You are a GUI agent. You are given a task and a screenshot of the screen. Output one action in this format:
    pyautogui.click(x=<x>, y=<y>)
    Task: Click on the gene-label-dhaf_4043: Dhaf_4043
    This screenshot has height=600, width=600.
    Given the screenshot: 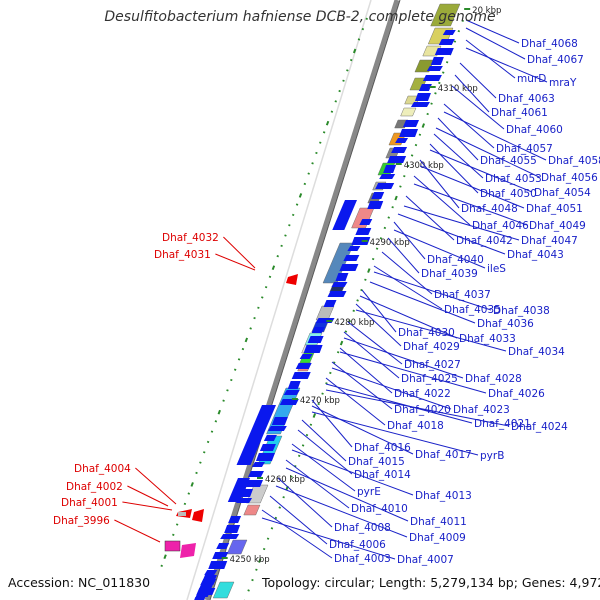 What is the action you would take?
    pyautogui.click(x=535, y=255)
    